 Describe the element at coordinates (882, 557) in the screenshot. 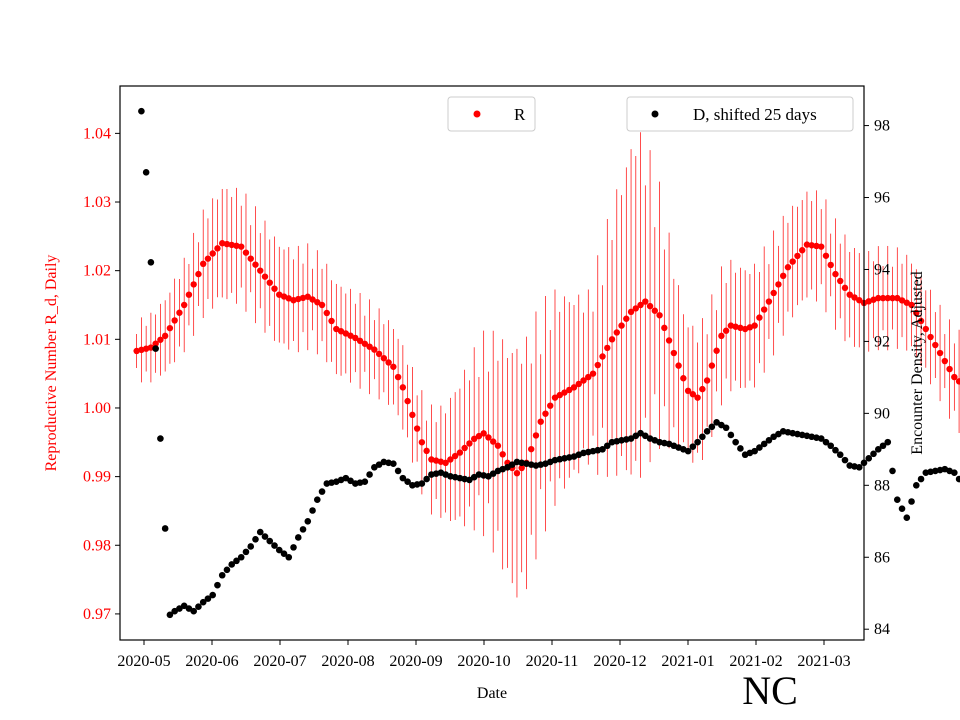

I see `right-y-tick-label: 86` at that location.